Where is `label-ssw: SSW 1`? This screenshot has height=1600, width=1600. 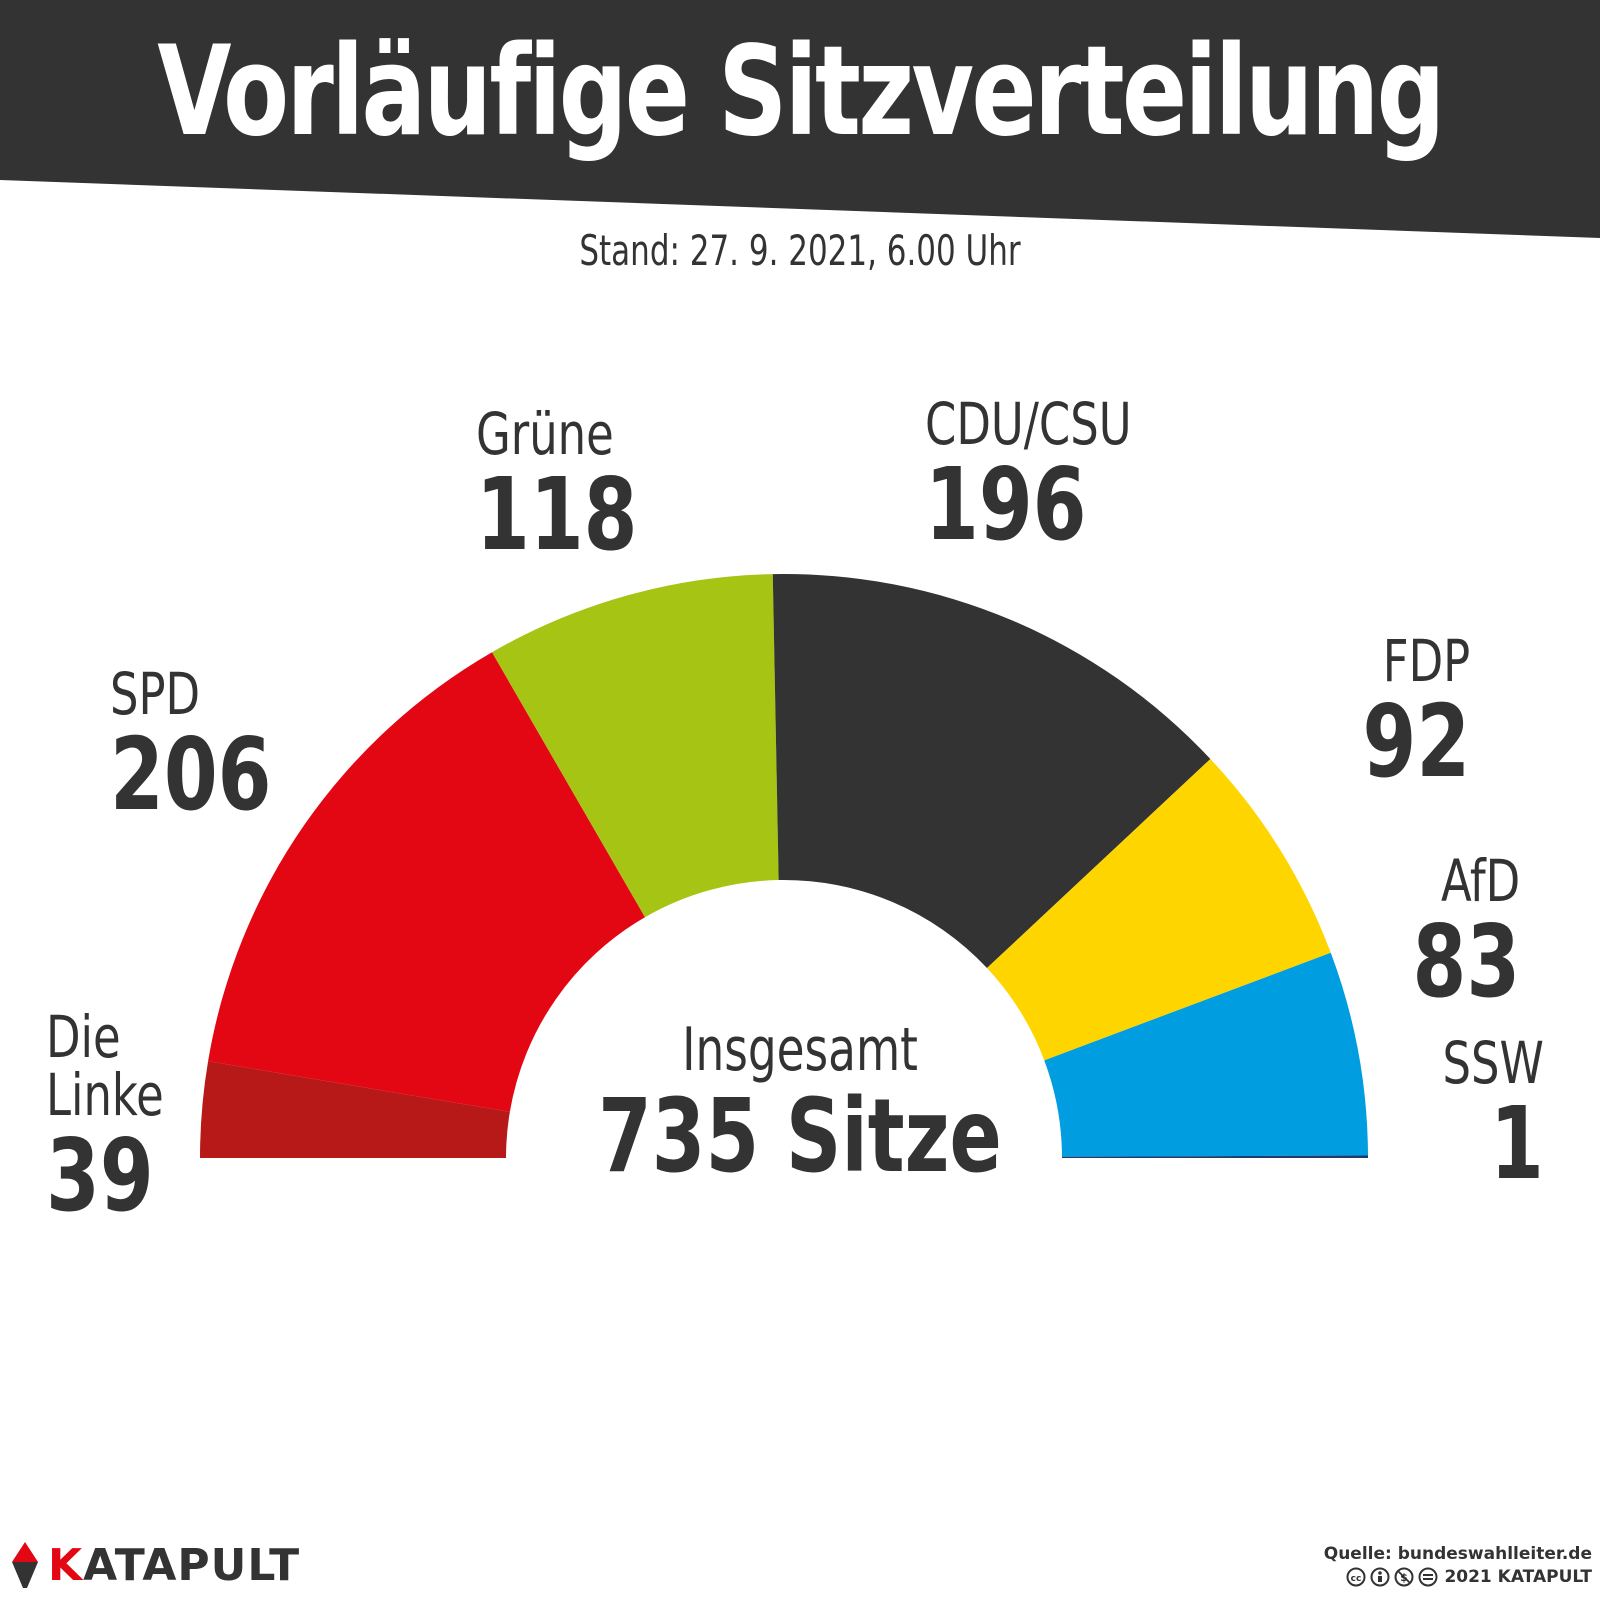
label-ssw: SSW 1 is located at coordinates (1485, 1114).